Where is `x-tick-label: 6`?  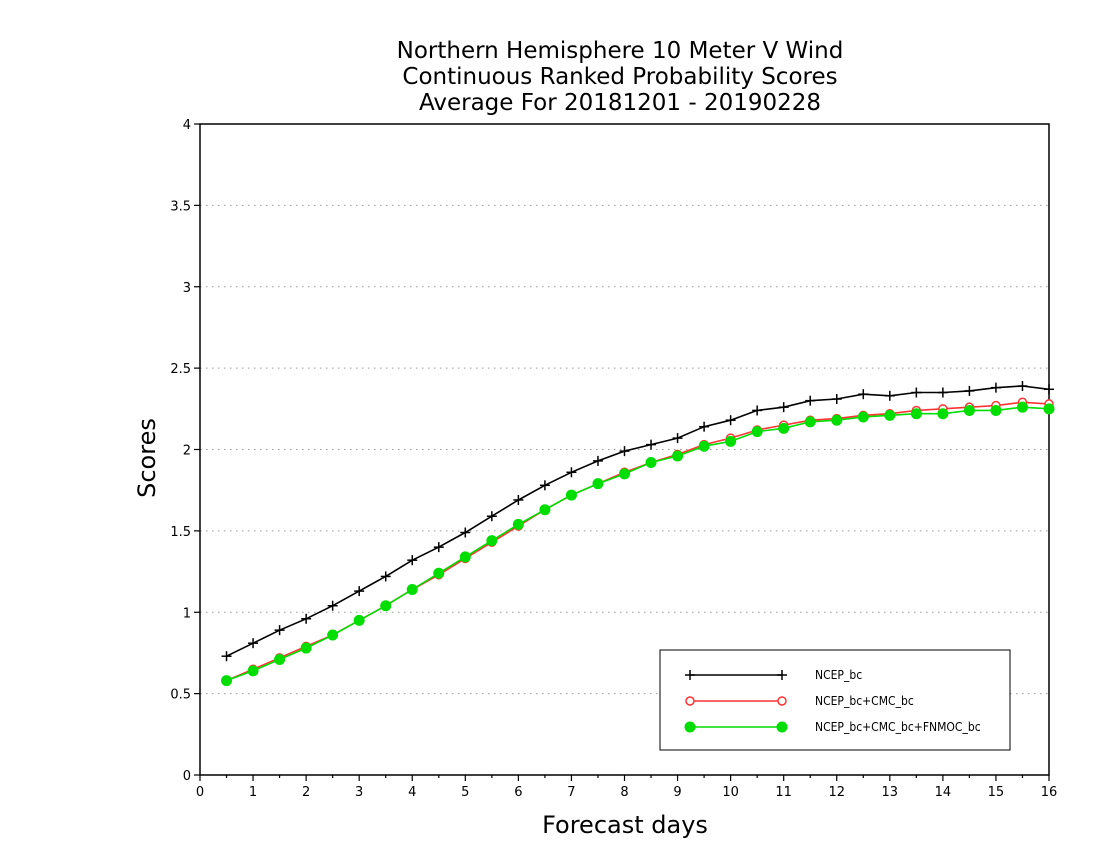 x-tick-label: 6 is located at coordinates (518, 792).